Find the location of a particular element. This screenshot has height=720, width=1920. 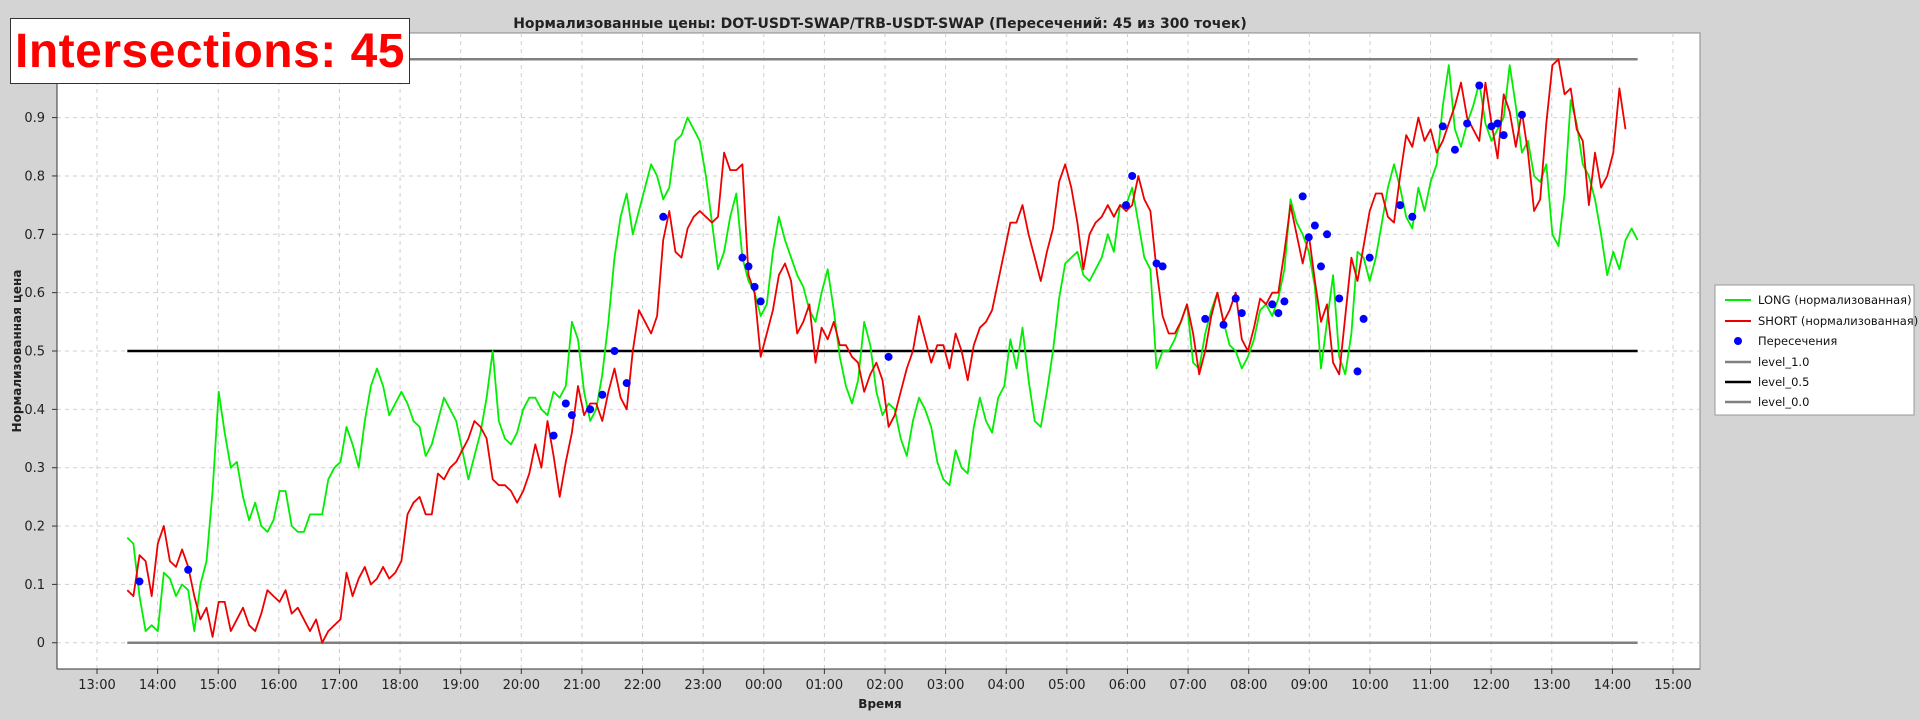

y-tick-label: 0.7 is located at coordinates (34, 235).